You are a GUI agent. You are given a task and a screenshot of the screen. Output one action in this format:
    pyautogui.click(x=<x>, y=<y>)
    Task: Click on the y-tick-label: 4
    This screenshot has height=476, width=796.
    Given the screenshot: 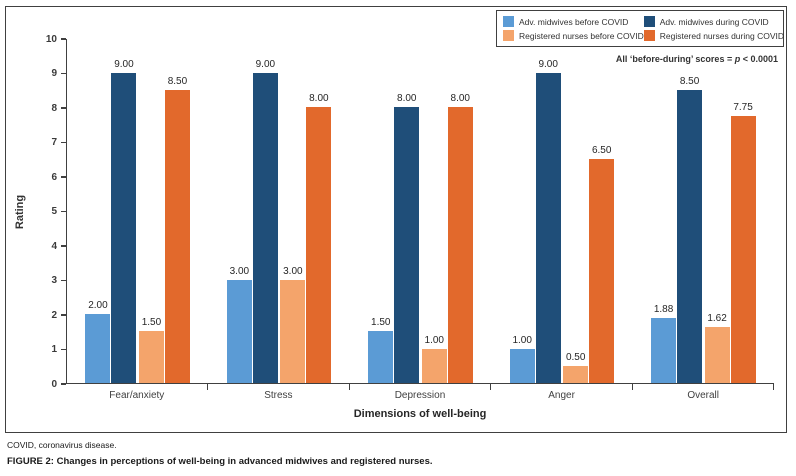 What is the action you would take?
    pyautogui.click(x=54, y=246)
    